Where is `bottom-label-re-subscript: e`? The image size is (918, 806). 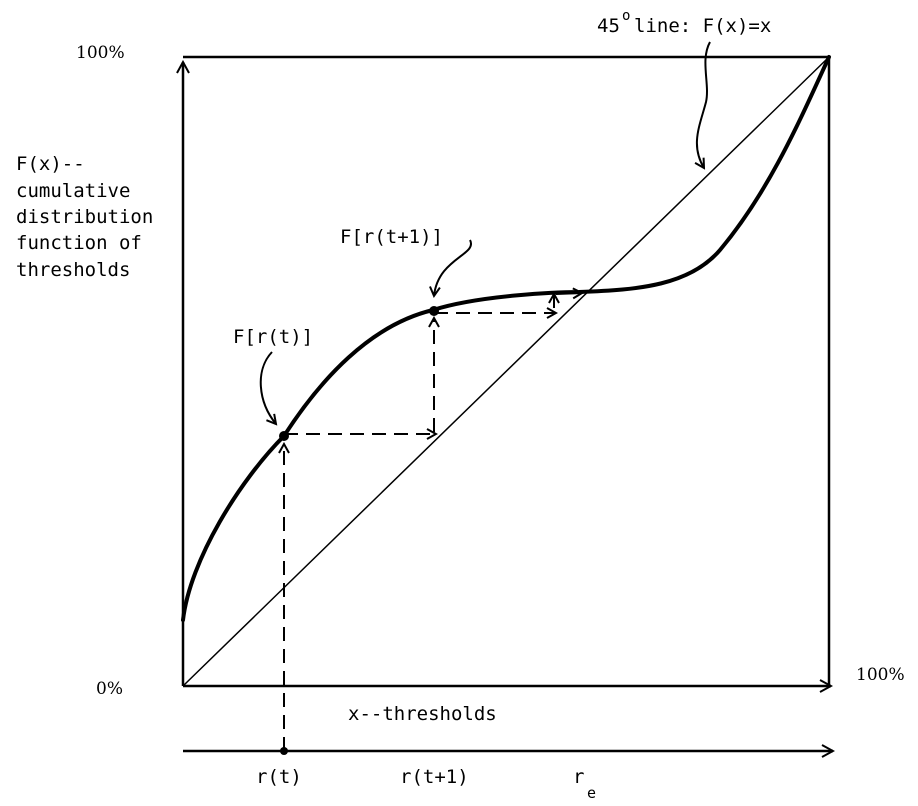 bottom-label-re-subscript: e is located at coordinates (591, 793).